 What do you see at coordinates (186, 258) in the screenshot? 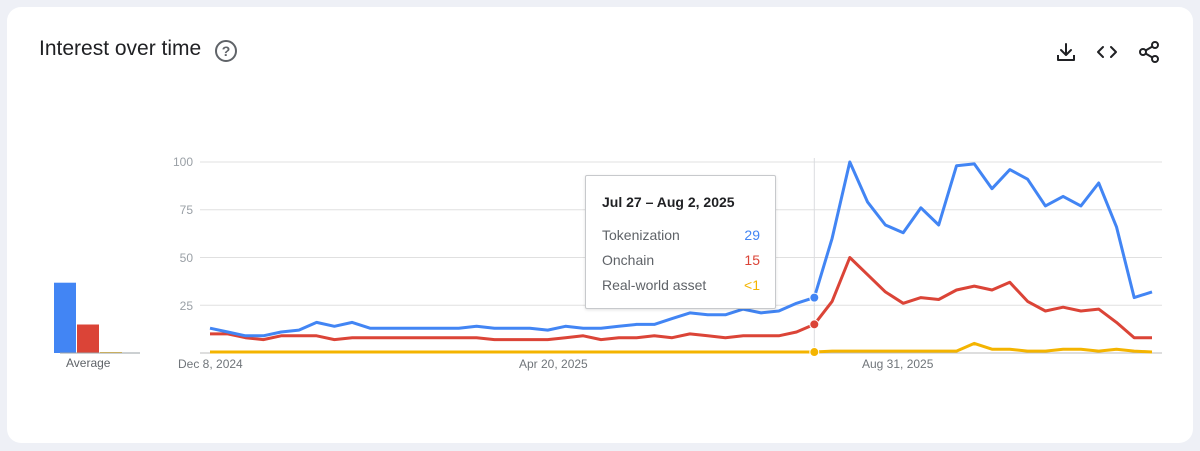
I see `y-tick-label: 50` at bounding box center [186, 258].